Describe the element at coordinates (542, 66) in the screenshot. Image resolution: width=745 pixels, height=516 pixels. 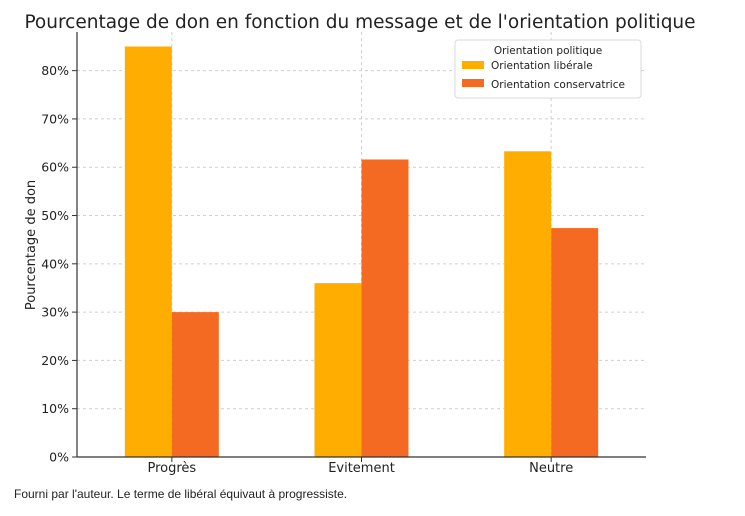
I see `legend-label-liberal: Orientation libérale` at that location.